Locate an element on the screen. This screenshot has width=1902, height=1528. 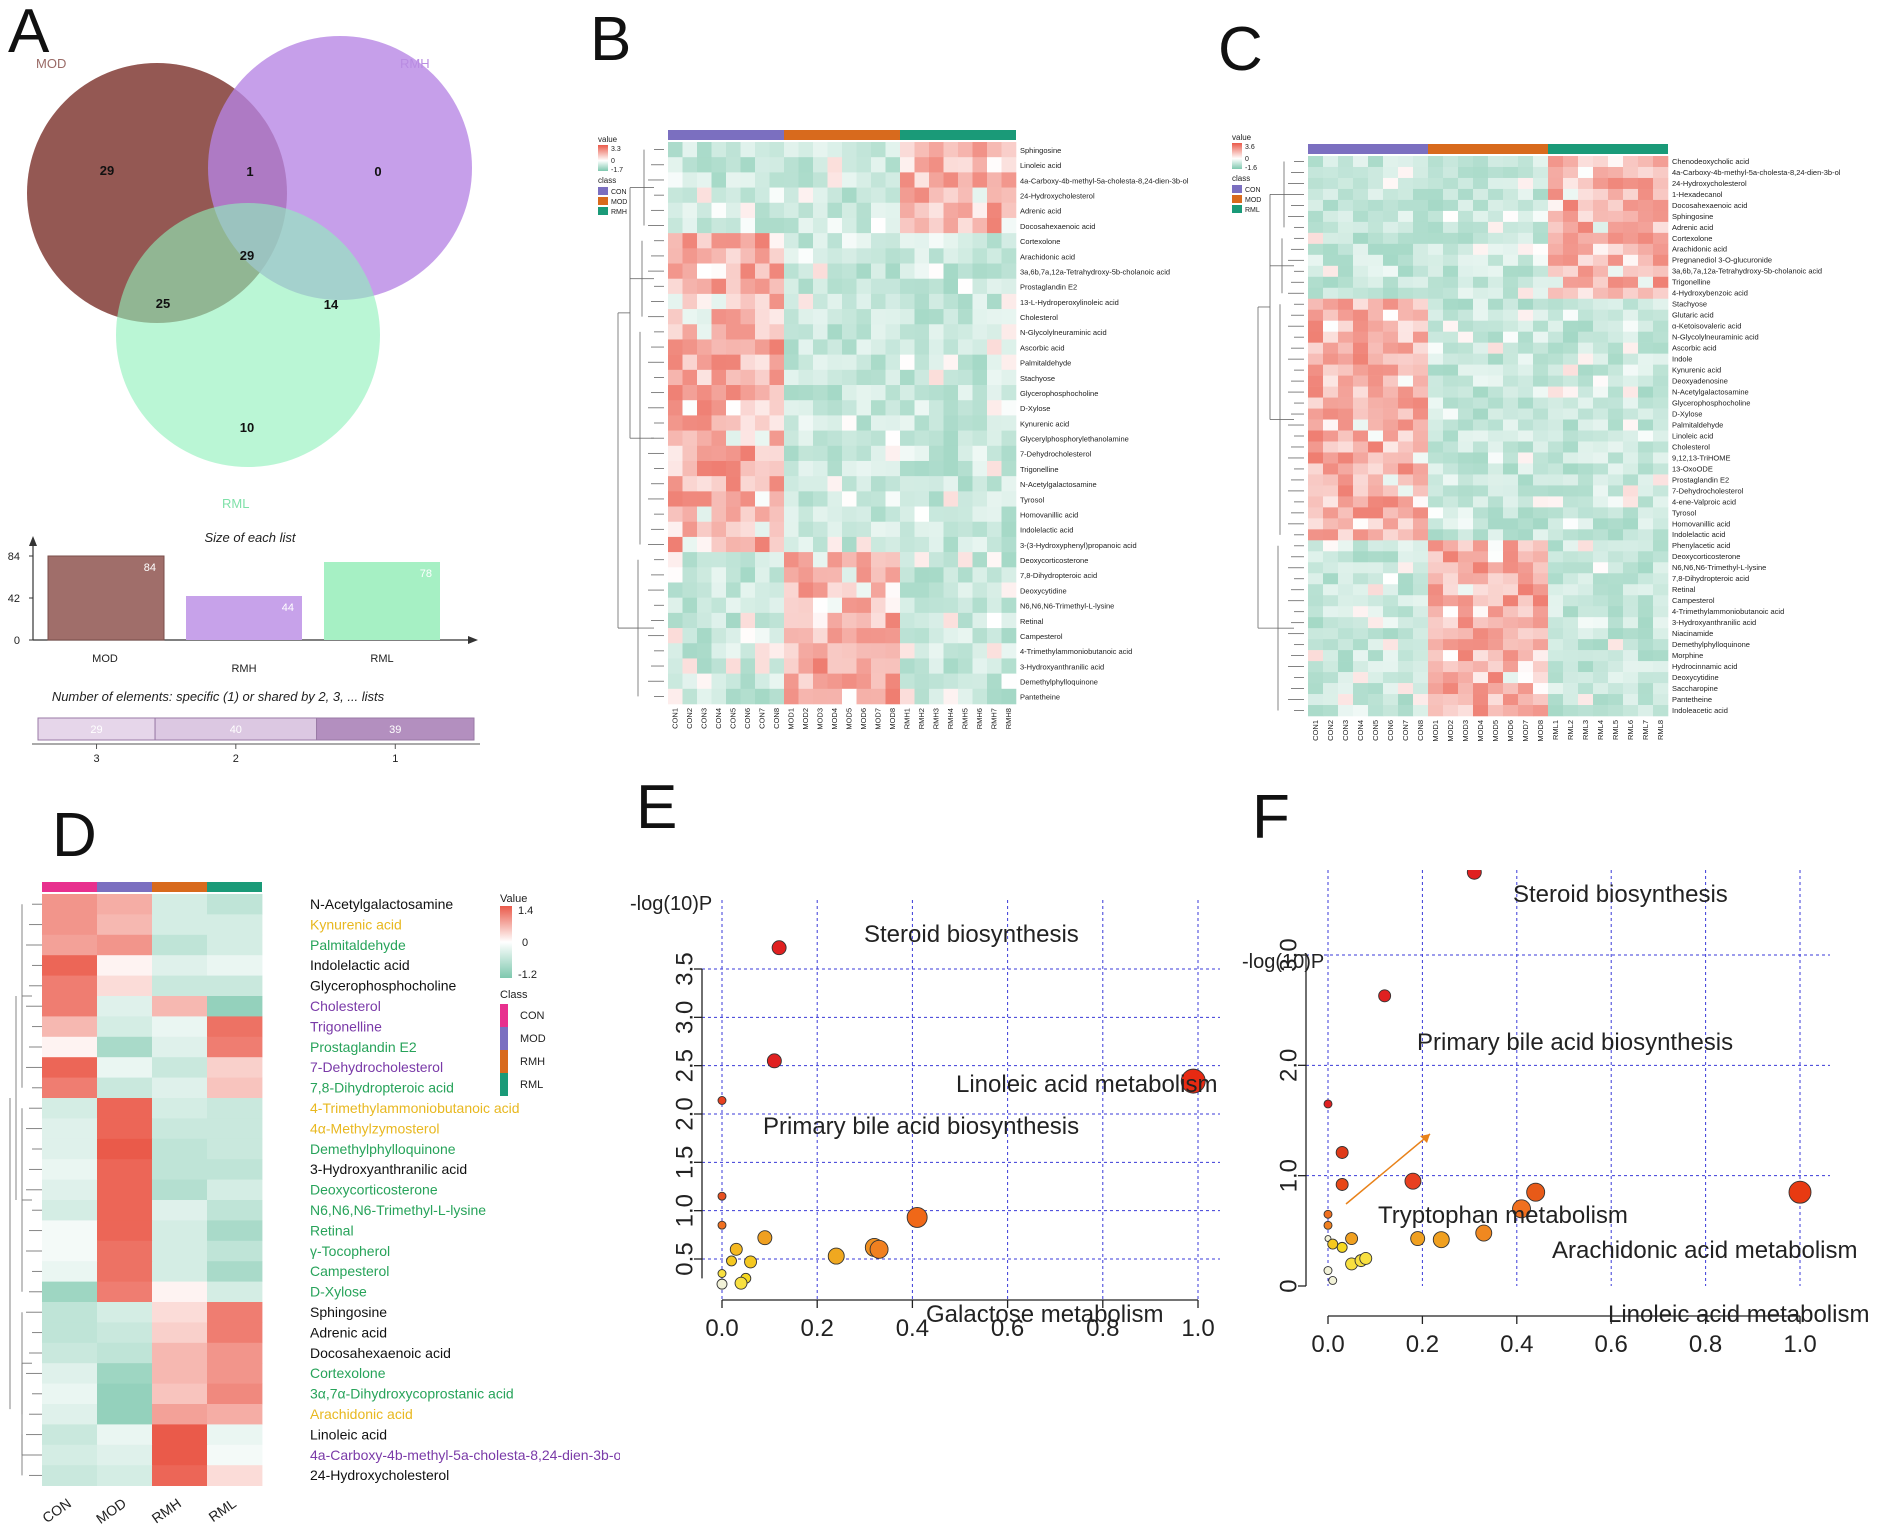
class-bar-rml is located at coordinates (1608, 149).